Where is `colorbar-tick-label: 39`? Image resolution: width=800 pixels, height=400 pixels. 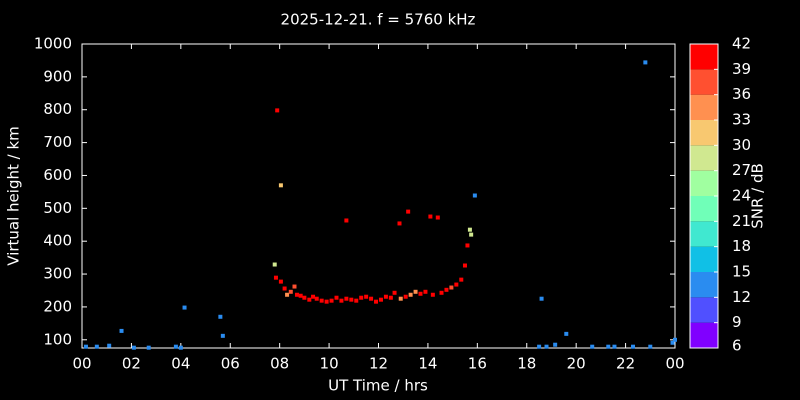 colorbar-tick-label: 39 is located at coordinates (741, 69).